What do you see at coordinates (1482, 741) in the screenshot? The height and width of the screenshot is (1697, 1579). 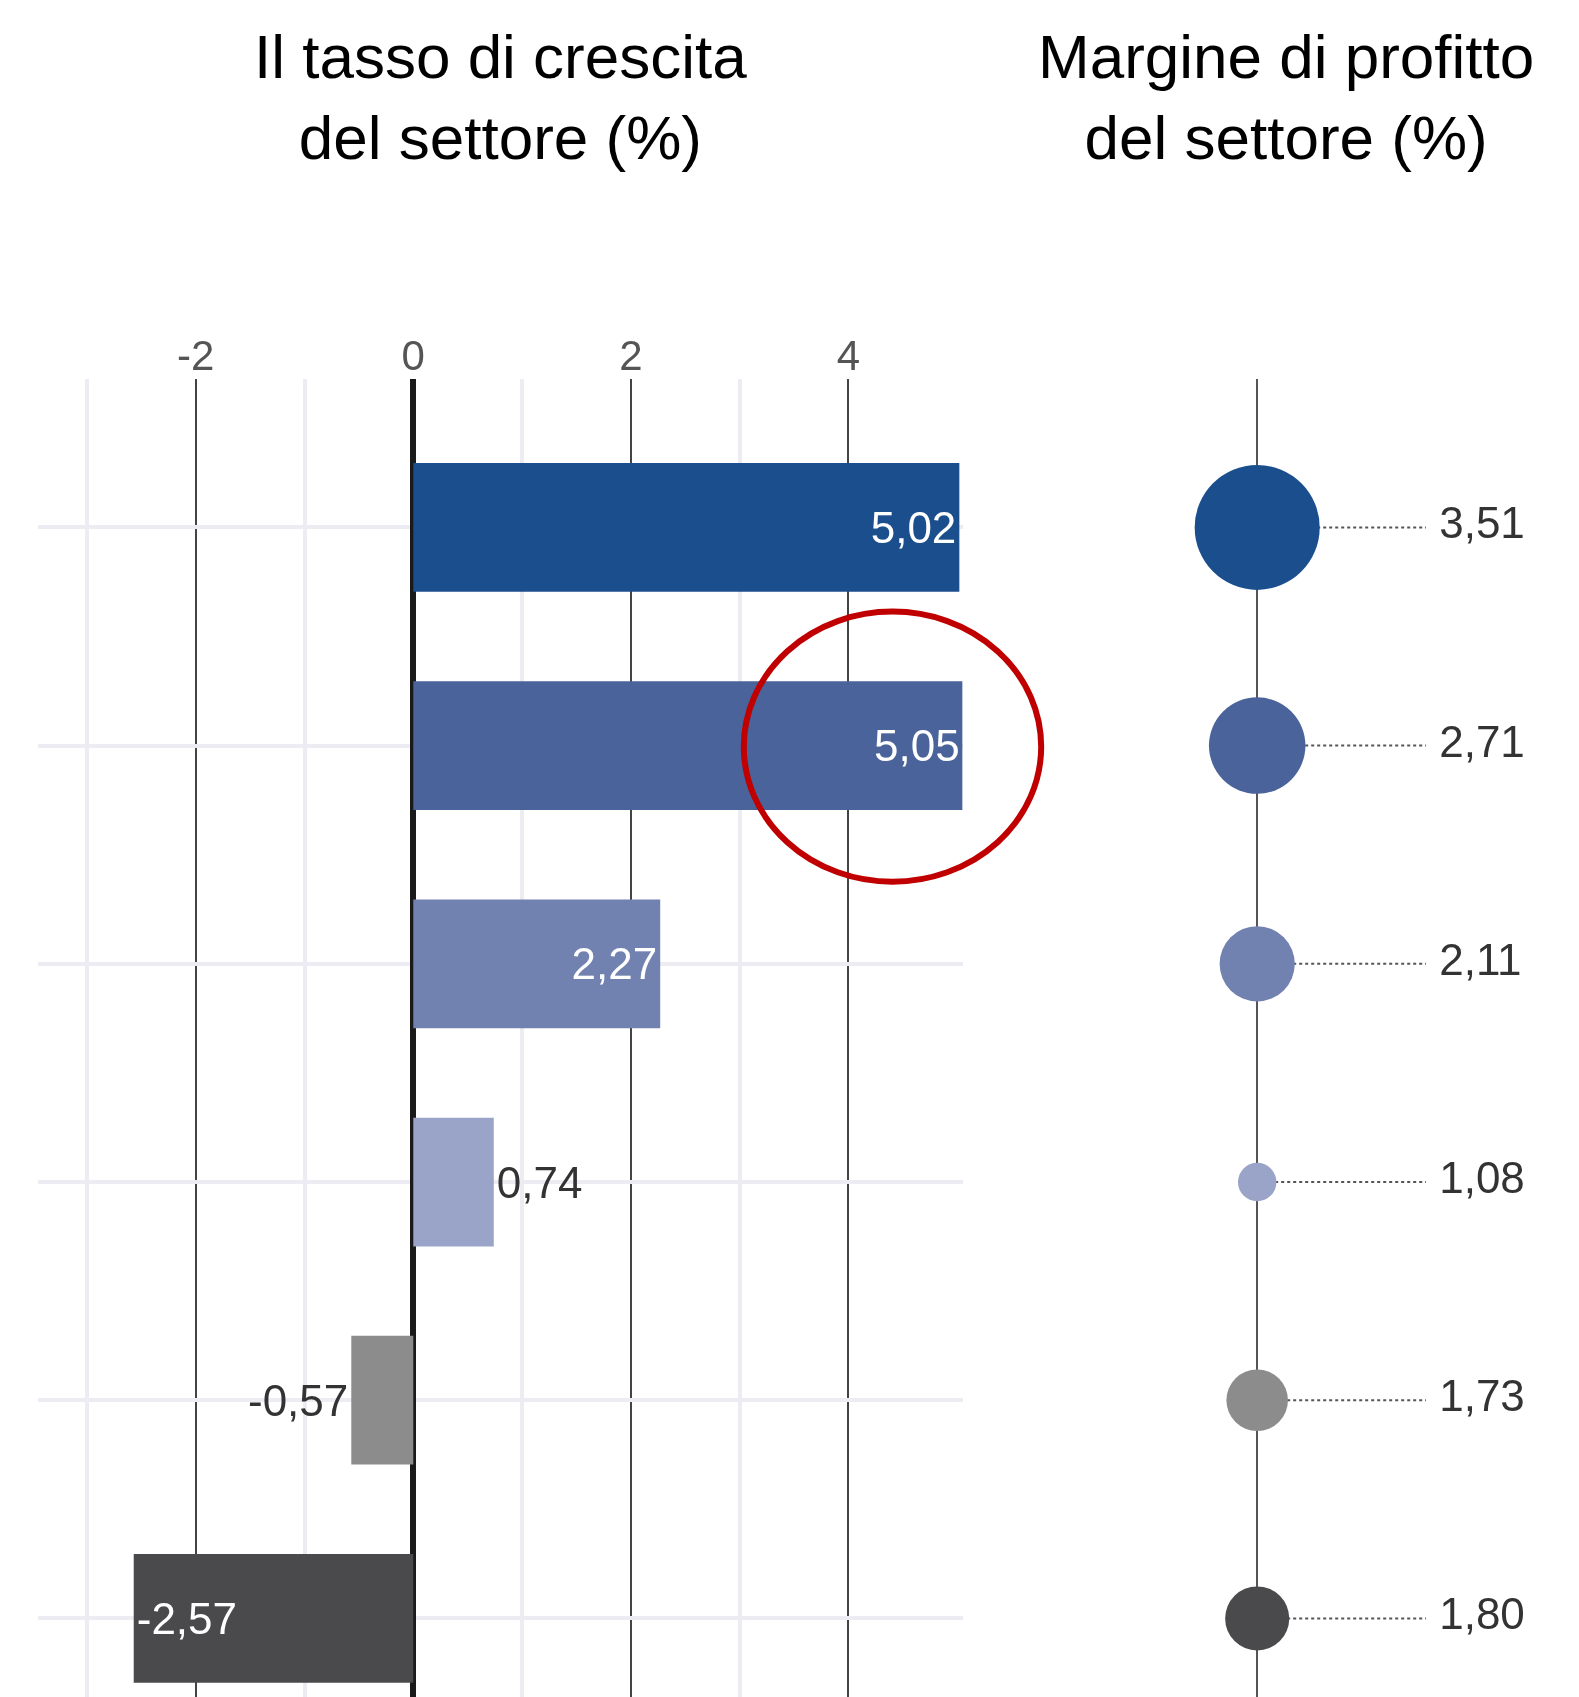 I see `data-label: 2,71` at bounding box center [1482, 741].